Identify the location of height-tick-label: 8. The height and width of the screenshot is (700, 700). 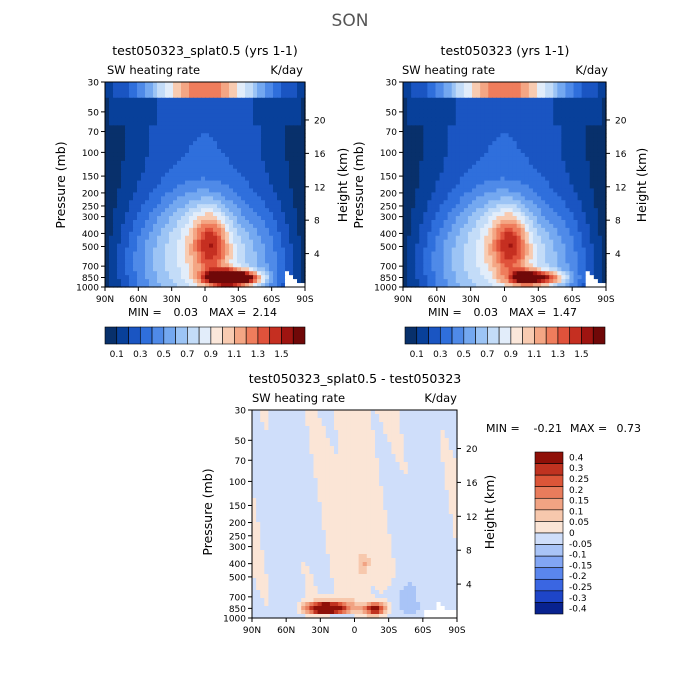
(317, 222).